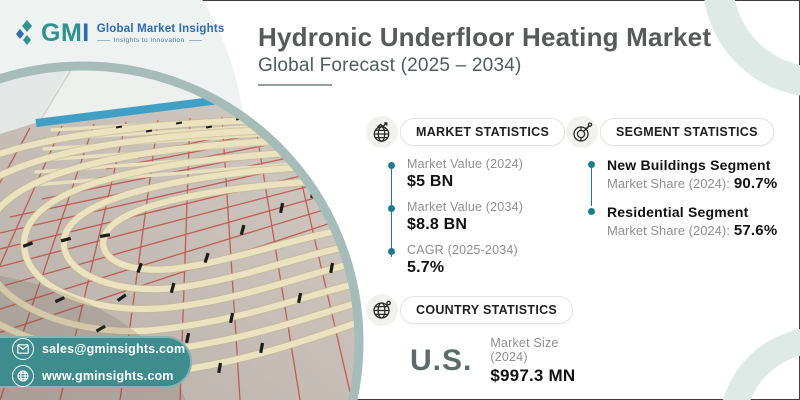 Image resolution: width=800 pixels, height=400 pixels. What do you see at coordinates (485, 37) in the screenshot?
I see `page-title: Hydronic Underfloor Heating Market` at bounding box center [485, 37].